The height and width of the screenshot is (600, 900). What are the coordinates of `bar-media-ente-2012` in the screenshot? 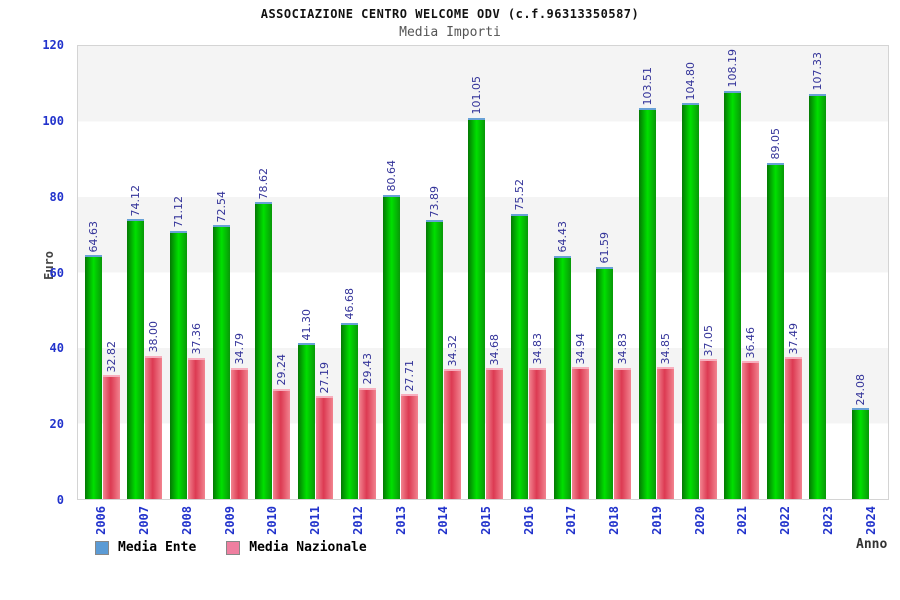 It's located at (349, 410).